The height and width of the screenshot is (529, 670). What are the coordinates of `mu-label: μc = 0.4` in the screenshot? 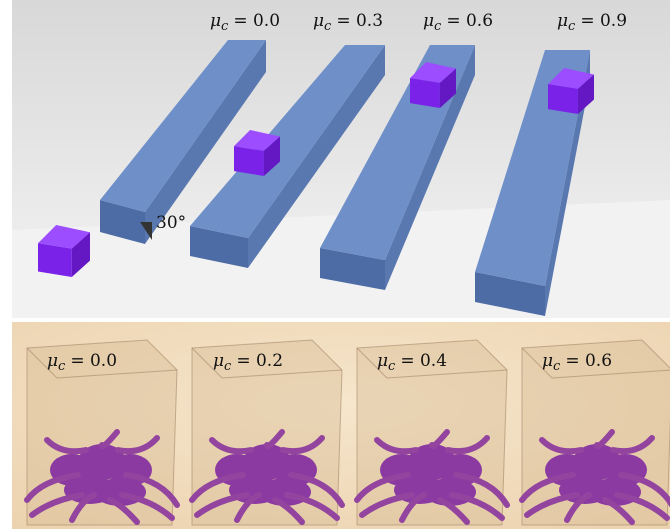 It's located at (412, 362).